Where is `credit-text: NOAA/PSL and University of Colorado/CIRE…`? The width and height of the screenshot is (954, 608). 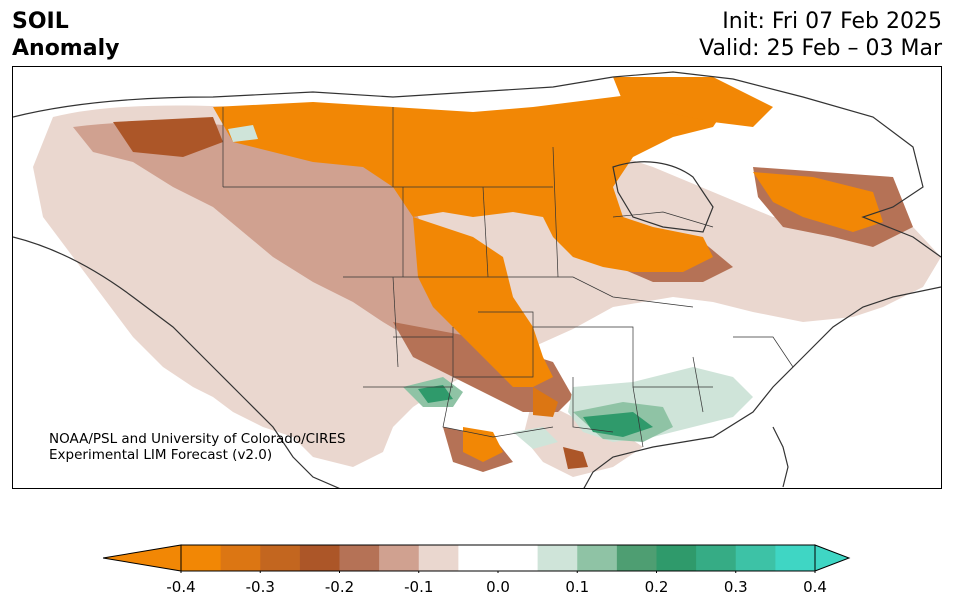
credit-text: NOAA/PSL and University of Colorado/CIRE… is located at coordinates (197, 447).